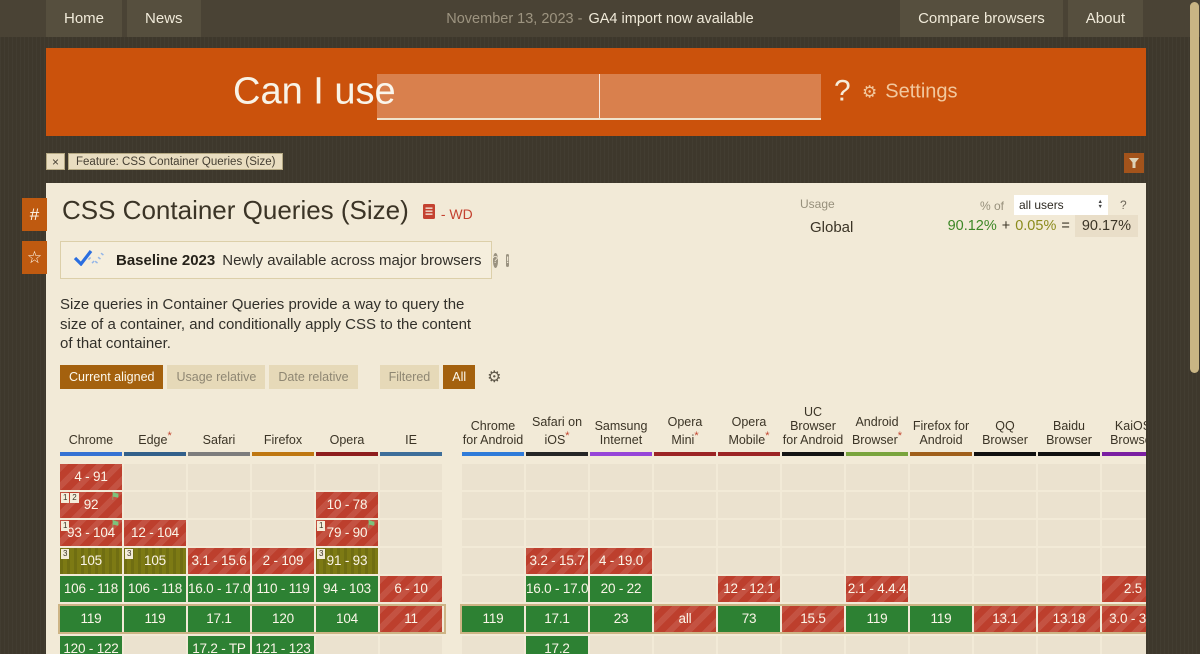 This screenshot has width=1200, height=654. What do you see at coordinates (283, 561) in the screenshot?
I see `support-cell: 2 - 109` at bounding box center [283, 561].